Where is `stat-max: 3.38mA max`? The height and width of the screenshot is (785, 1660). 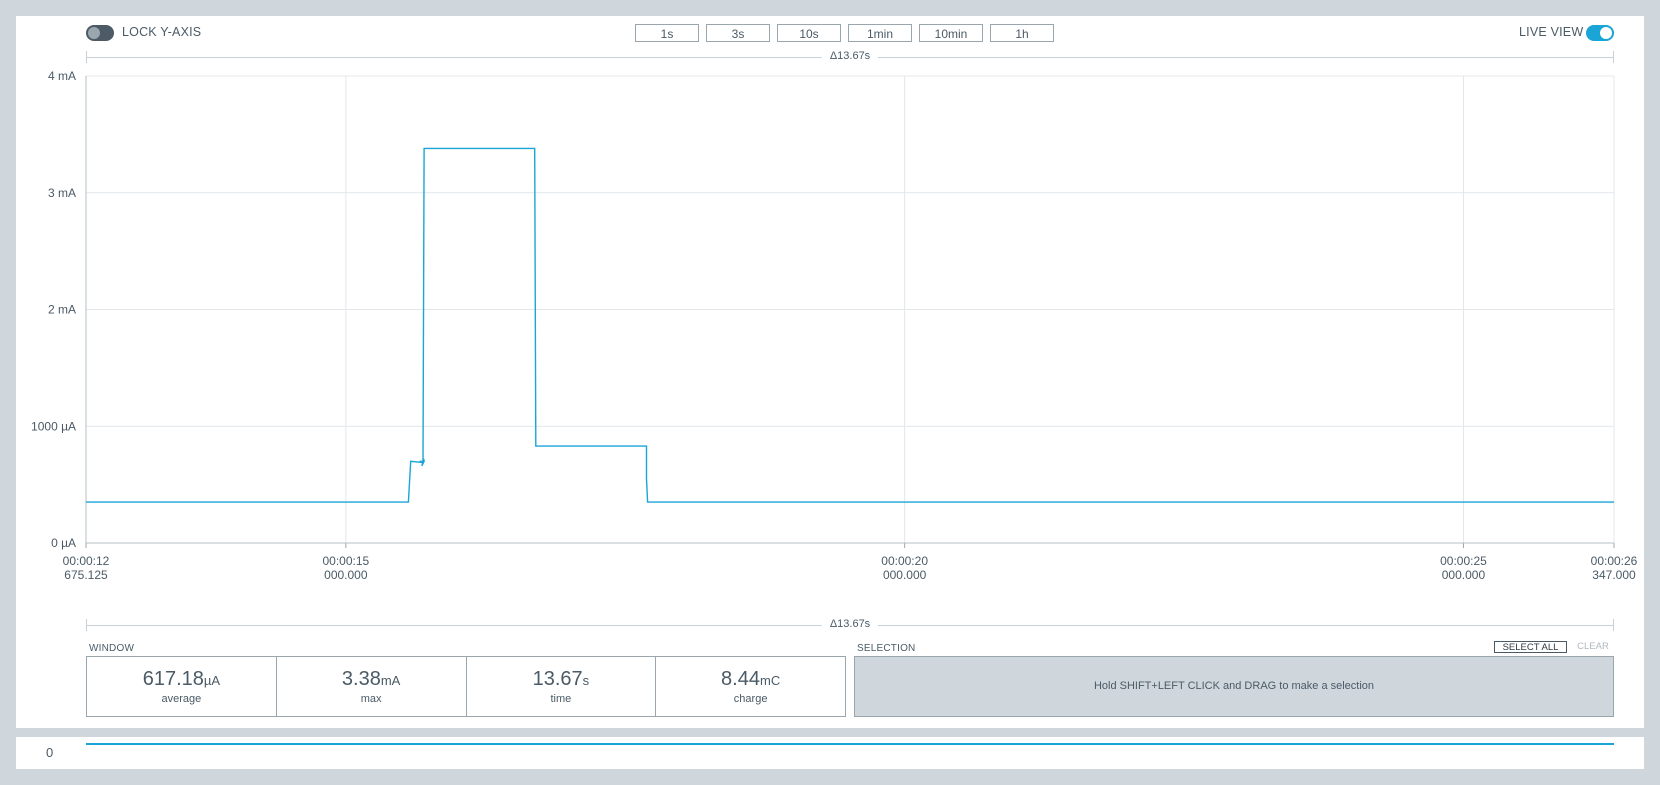
stat-max: 3.38mA max is located at coordinates (372, 686).